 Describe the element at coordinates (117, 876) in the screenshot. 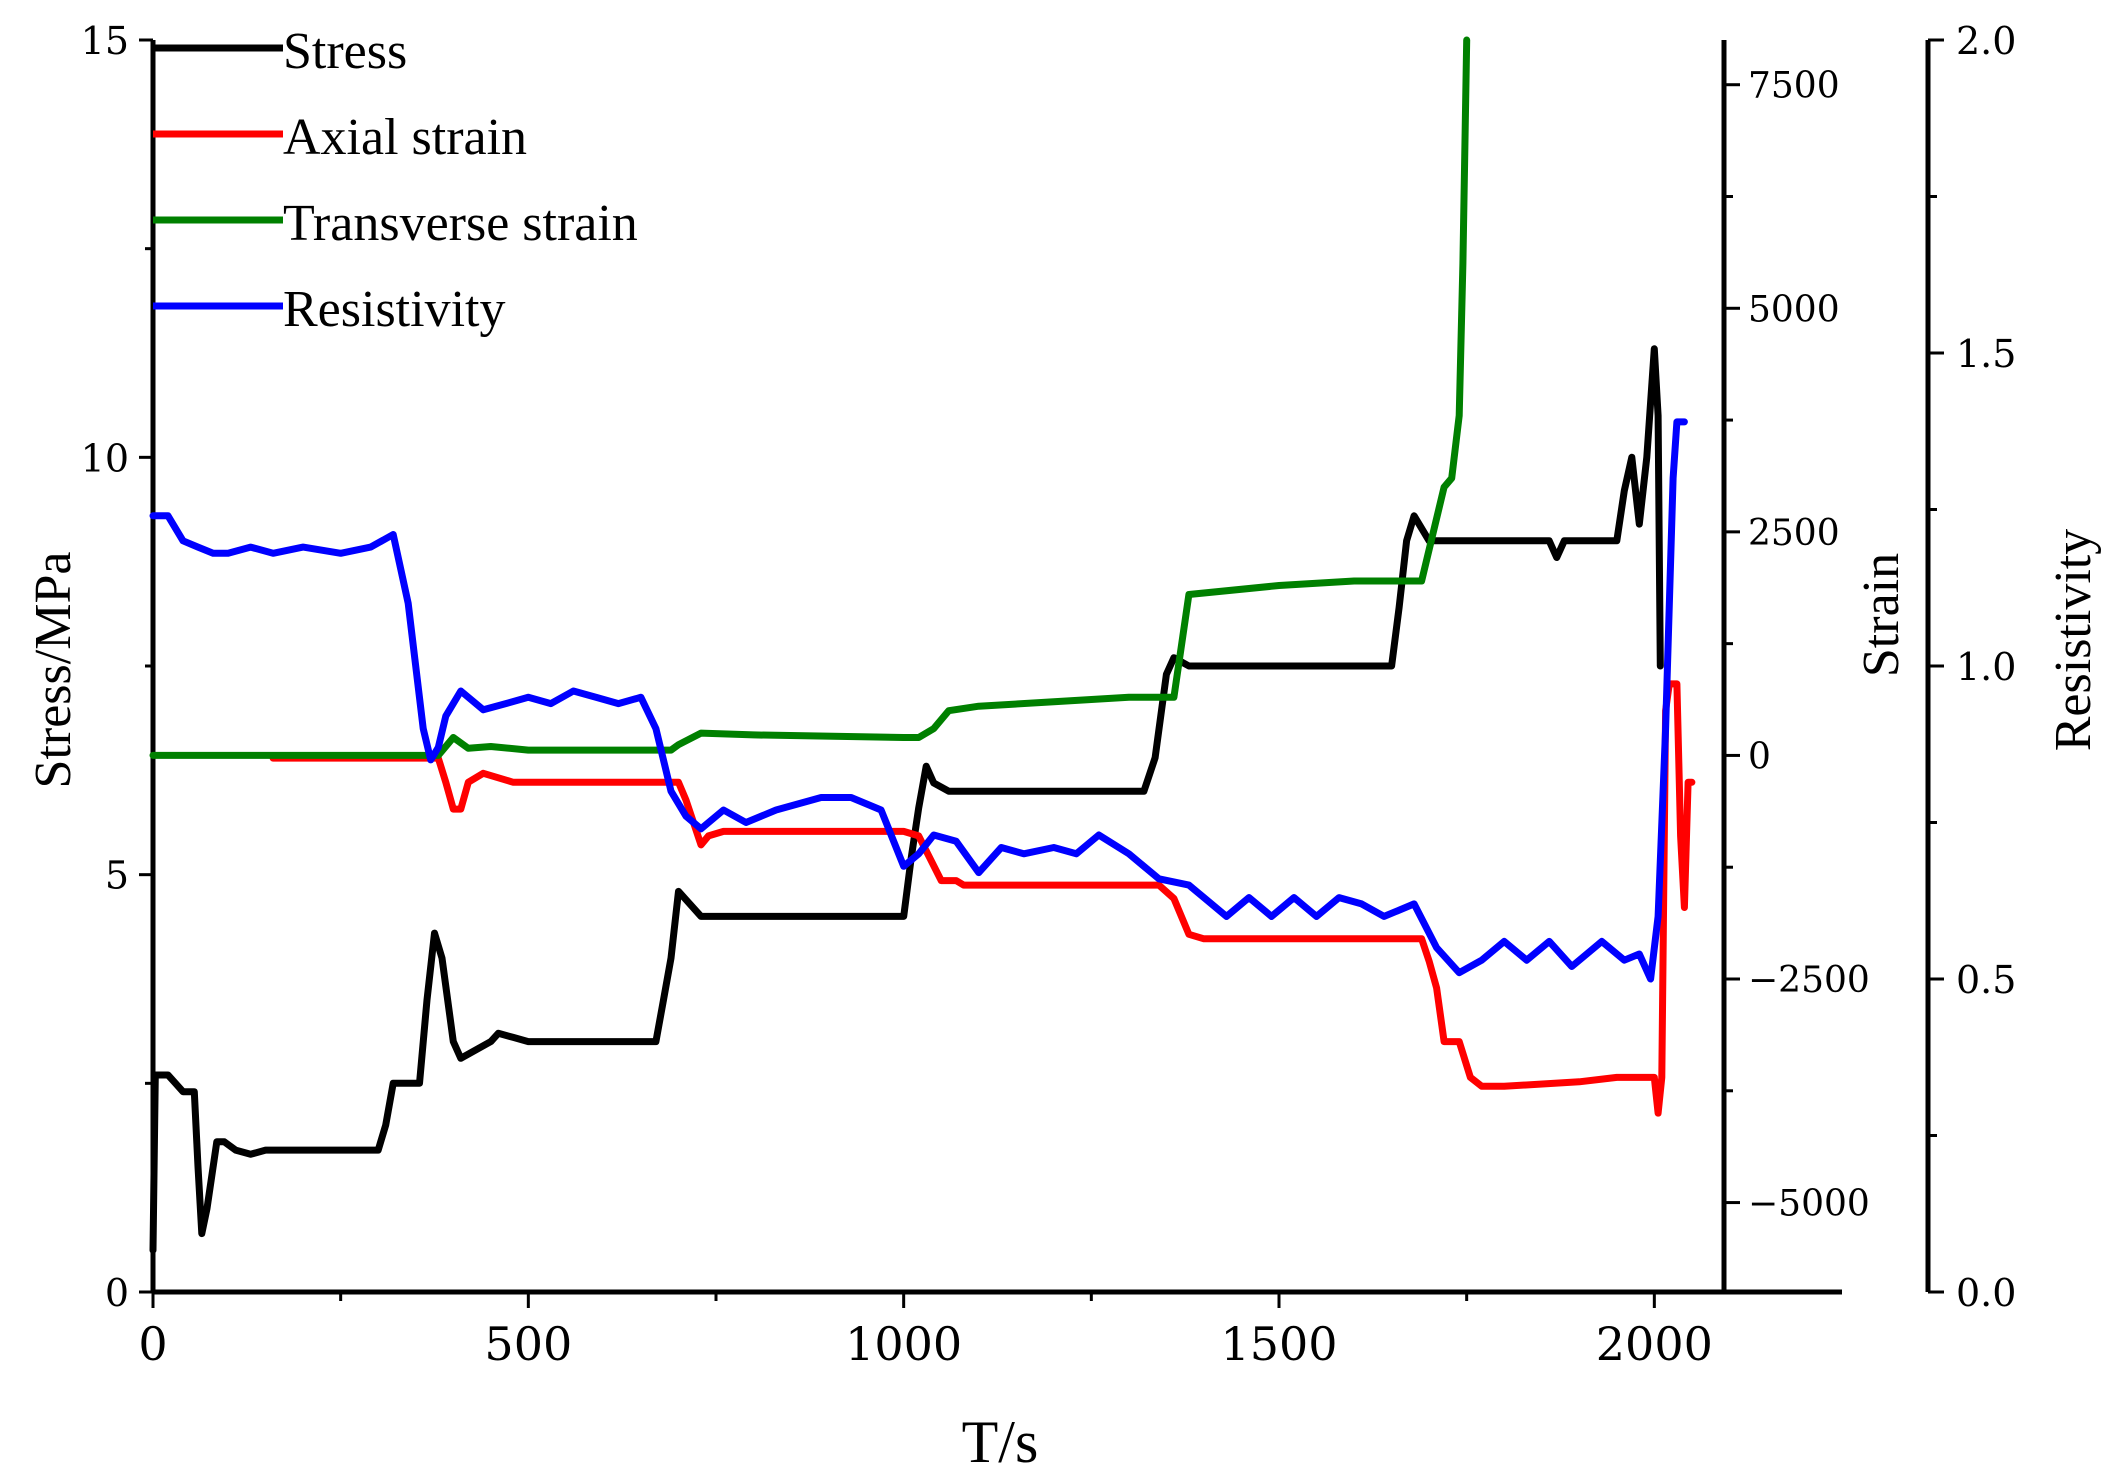

I see `stress-tick-label: 5` at that location.